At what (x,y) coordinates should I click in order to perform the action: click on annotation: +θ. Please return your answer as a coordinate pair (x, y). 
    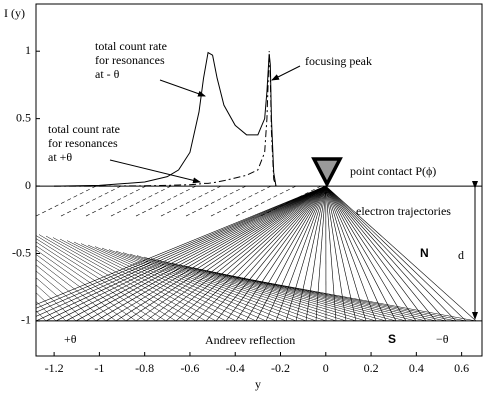
    Looking at the image, I should click on (70, 339).